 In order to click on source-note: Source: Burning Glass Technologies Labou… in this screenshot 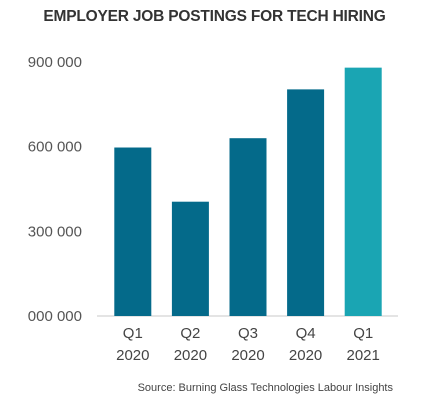, I will do `click(265, 388)`.